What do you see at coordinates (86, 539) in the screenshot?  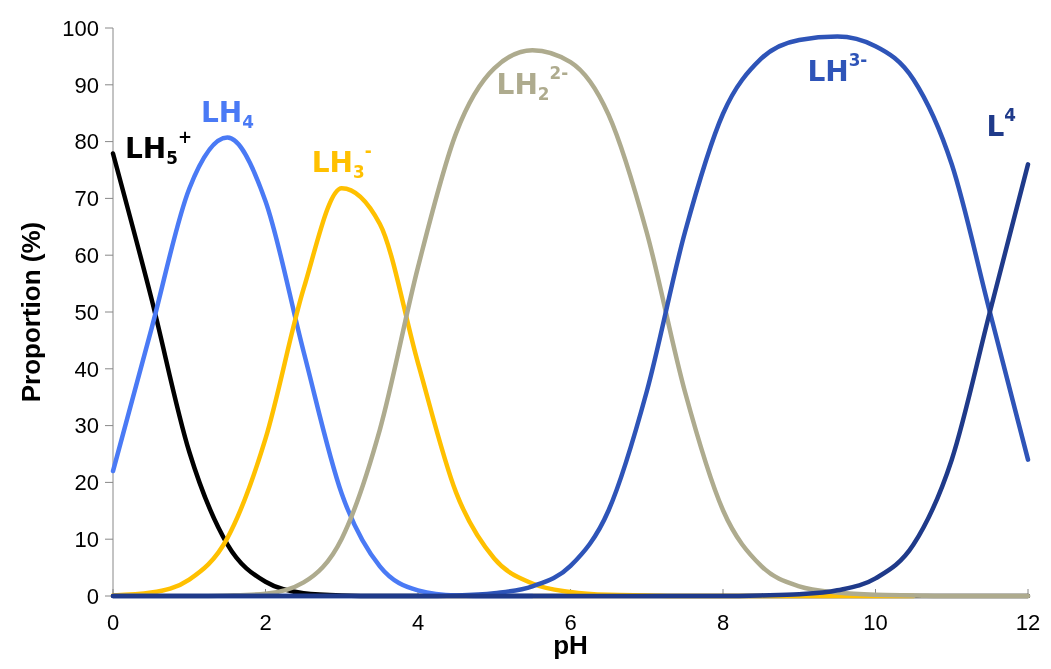 I see `y-tick-label: 10` at bounding box center [86, 539].